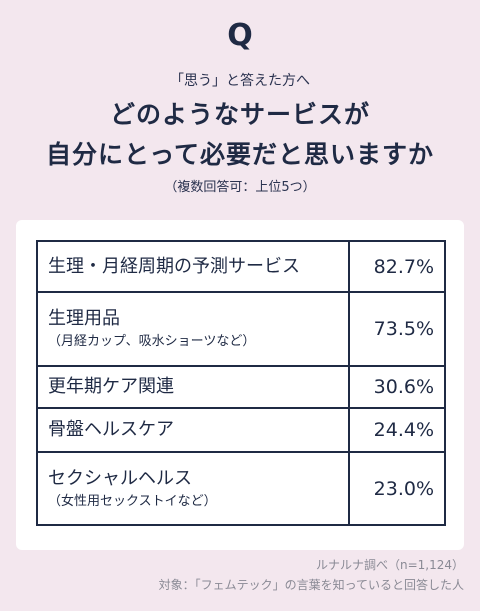 Image resolution: width=480 pixels, height=611 pixels. What do you see at coordinates (193, 387) in the screenshot?
I see `result-label-cell: 更年期ケア関連` at bounding box center [193, 387].